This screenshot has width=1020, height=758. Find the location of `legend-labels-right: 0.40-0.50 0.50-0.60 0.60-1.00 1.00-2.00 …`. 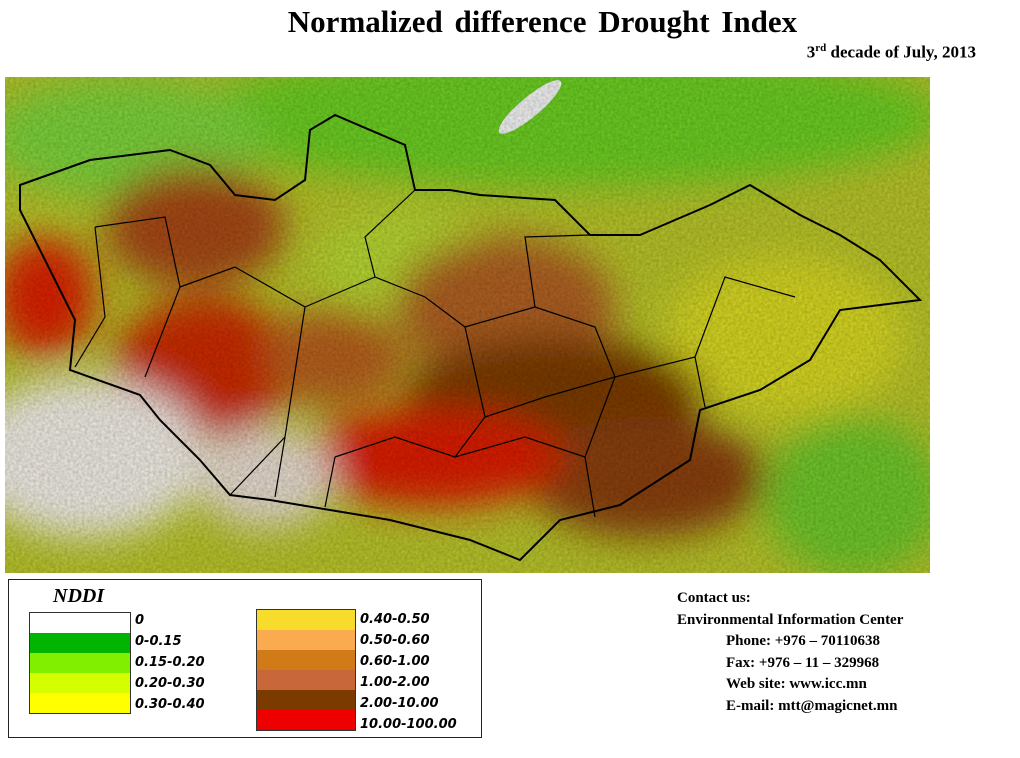

legend-labels-right: 0.40-0.50 0.50-0.60 0.60-1.00 1.00-2.00 … is located at coordinates (408, 672).